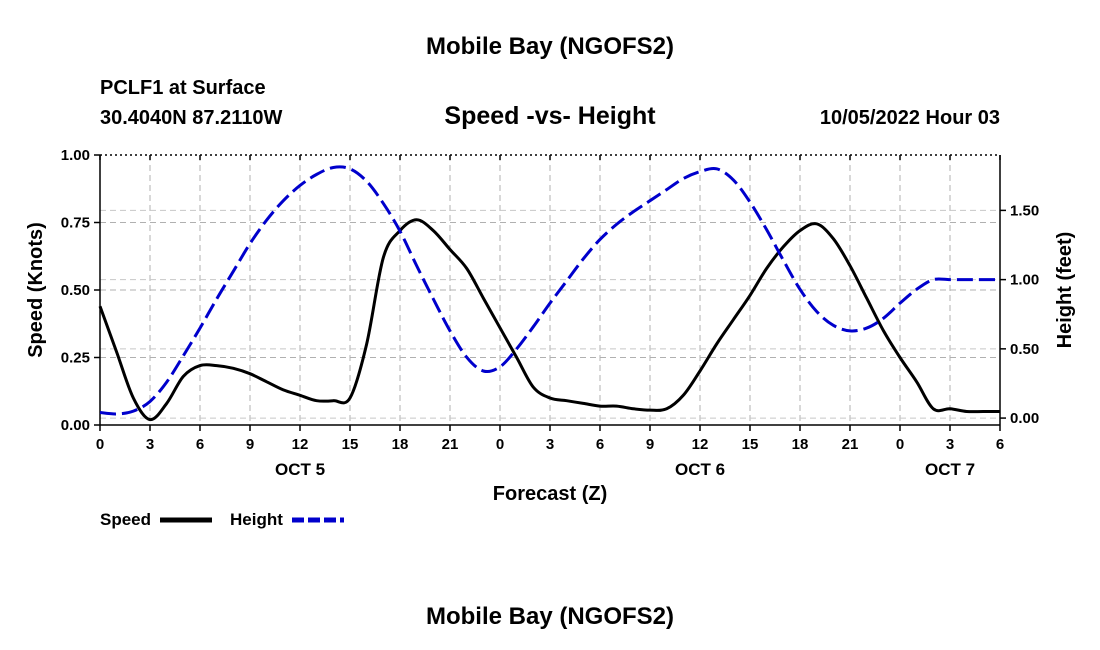 The width and height of the screenshot is (1100, 650). What do you see at coordinates (75, 223) in the screenshot?
I see `y-left-tick-label: 0.75` at bounding box center [75, 223].